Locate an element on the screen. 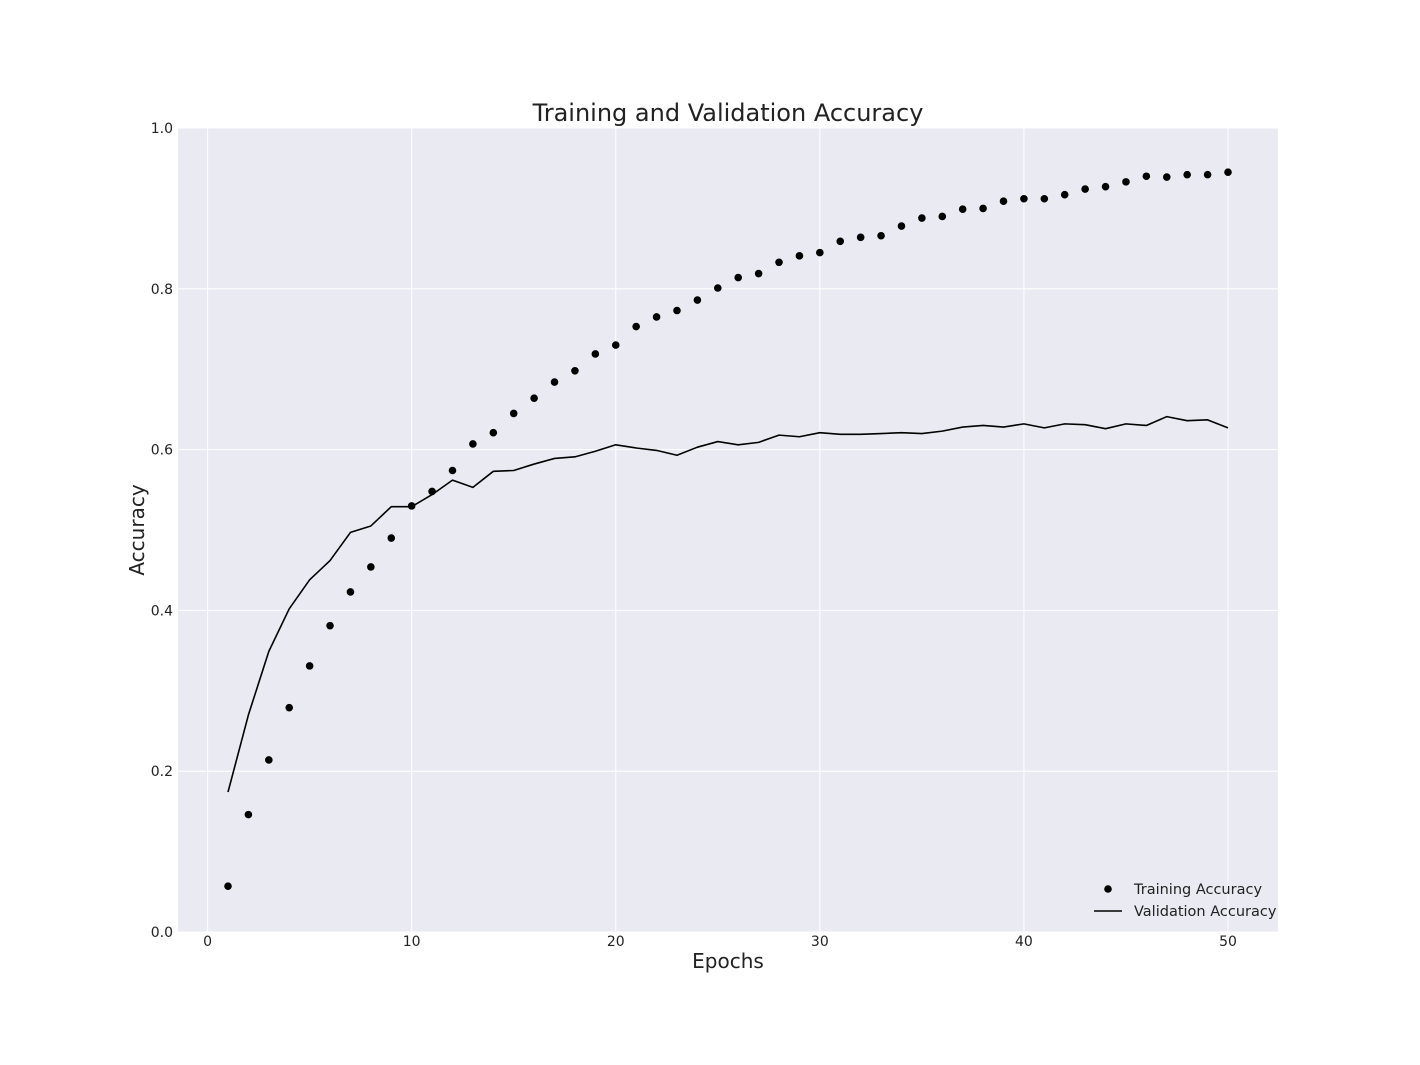 This screenshot has height=1065, width=1420. x-axis-ticks: 0 10 20 30 40 50 is located at coordinates (720, 942).